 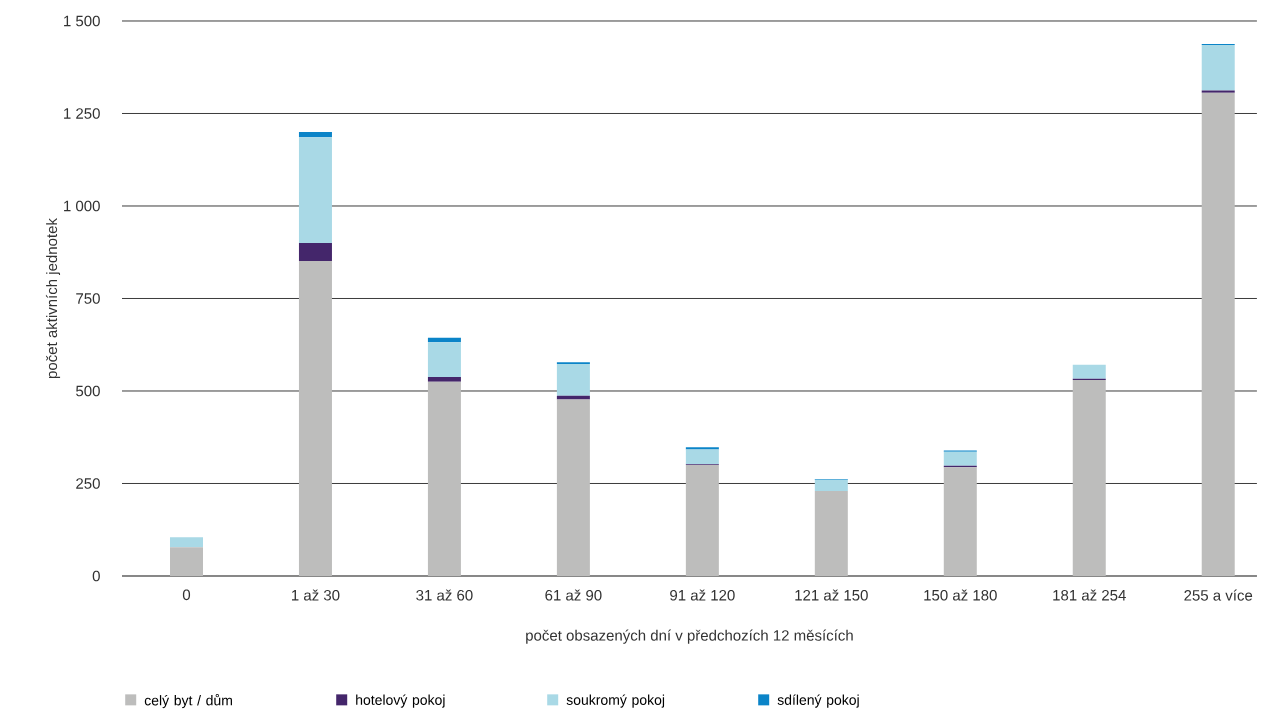 What do you see at coordinates (186, 595) in the screenshot?
I see `x-tick-label: 0` at bounding box center [186, 595].